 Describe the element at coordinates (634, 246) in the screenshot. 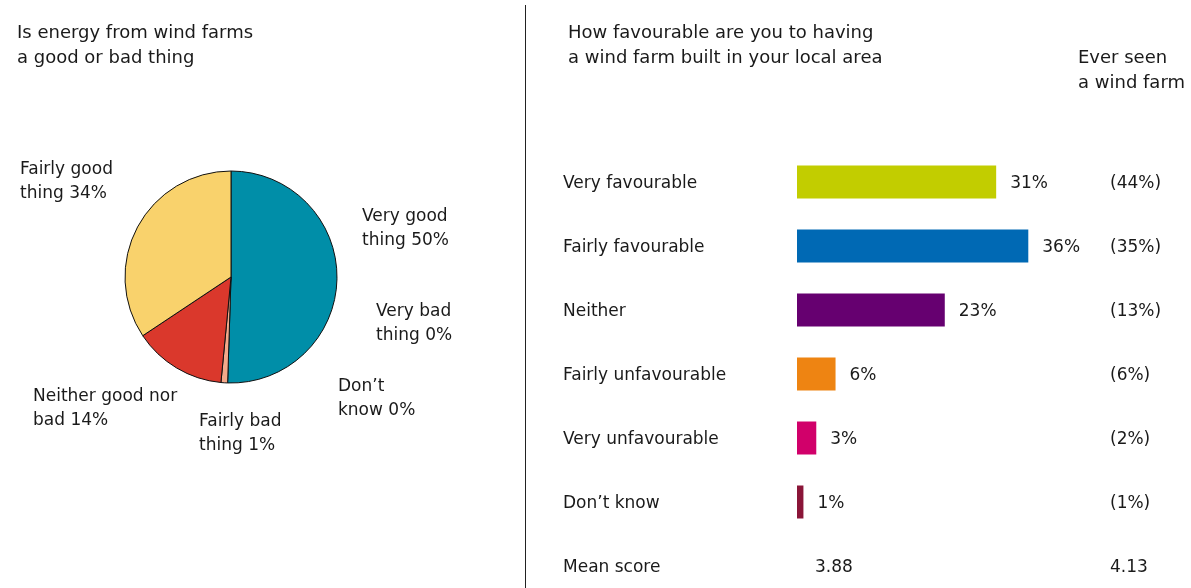

I see `y-tick-label: Fairly favourable` at that location.